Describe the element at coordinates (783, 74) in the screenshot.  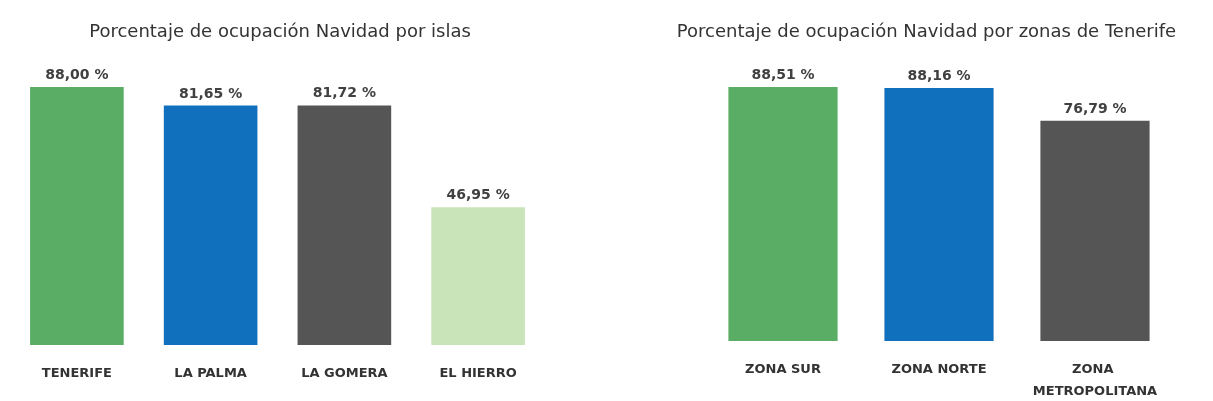
I see `data-label: 88,51 %` at that location.